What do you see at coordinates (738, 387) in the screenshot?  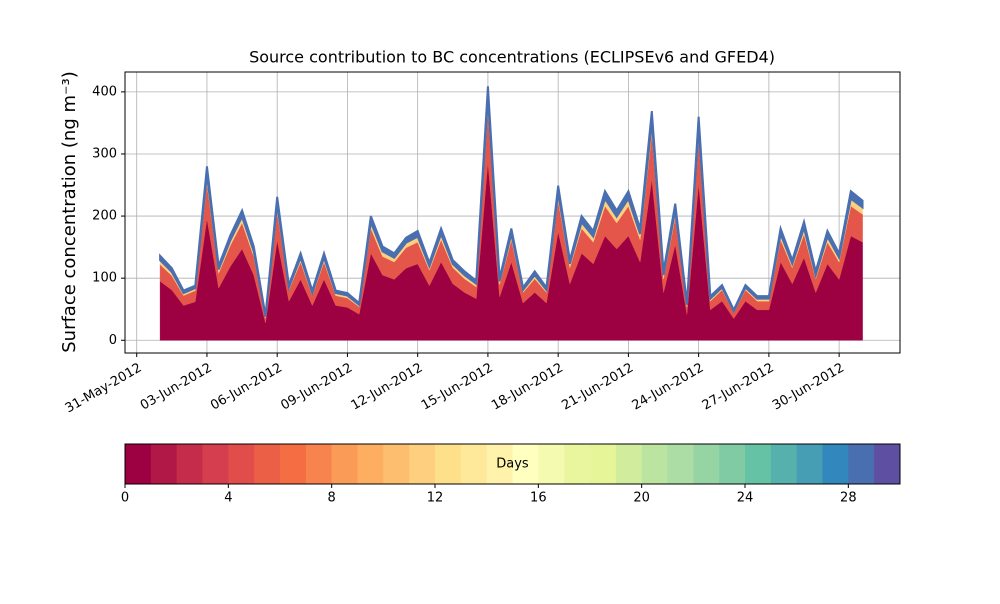 I see `x-tick-label: 27-Jun-2012` at bounding box center [738, 387].